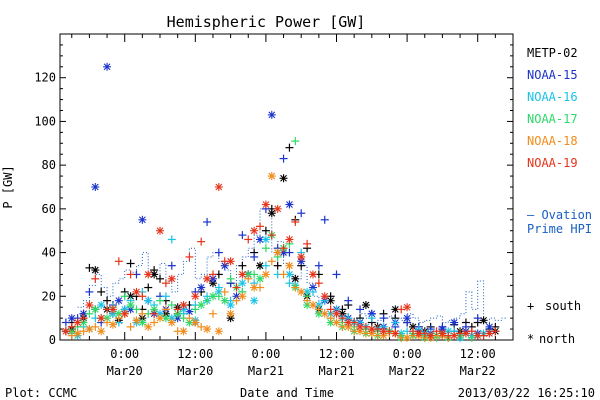 The width and height of the screenshot is (600, 400). I want to click on y-tick-label: 40, so click(49, 253).